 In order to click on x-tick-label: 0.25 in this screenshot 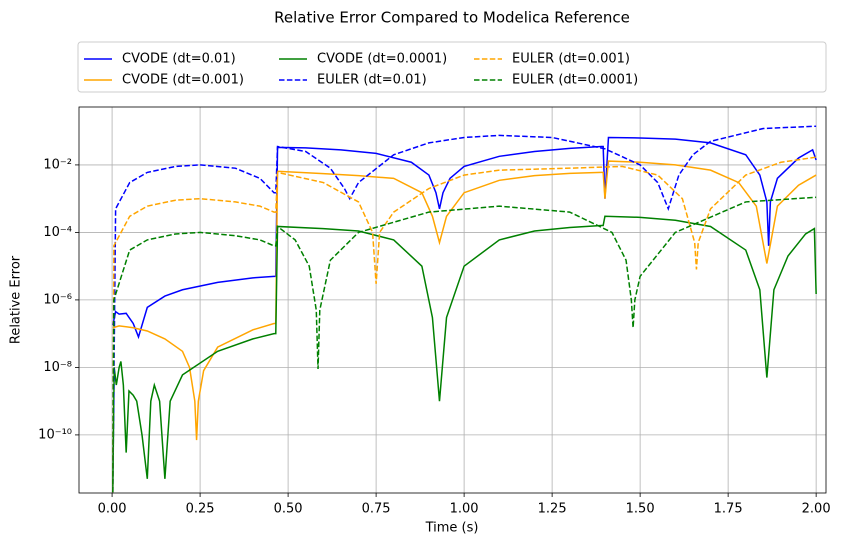, I will do `click(200, 509)`.